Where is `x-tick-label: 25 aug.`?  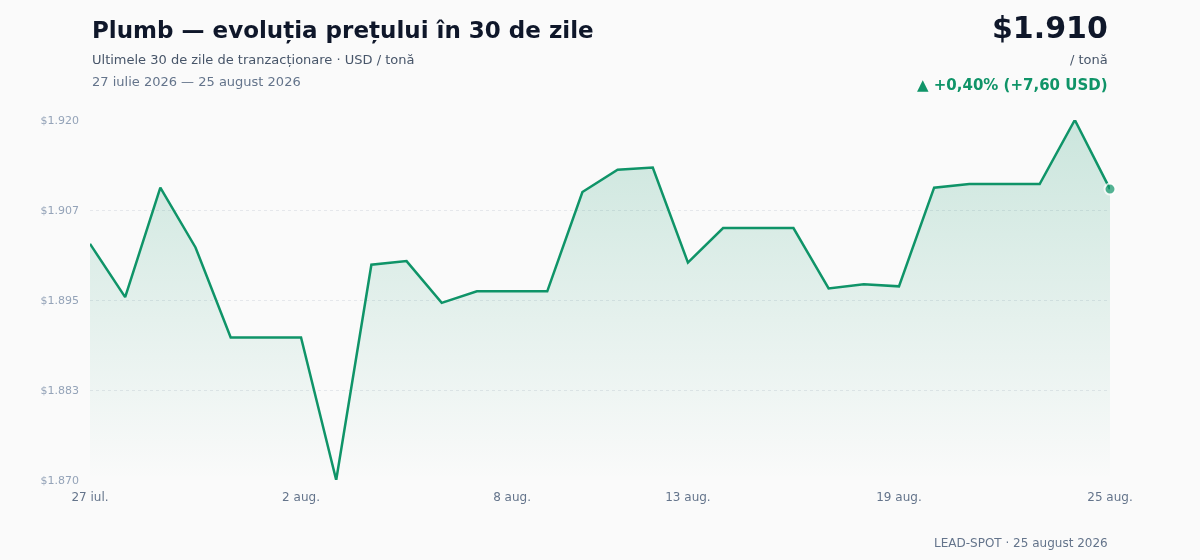
x-tick-label: 25 aug. is located at coordinates (1110, 497).